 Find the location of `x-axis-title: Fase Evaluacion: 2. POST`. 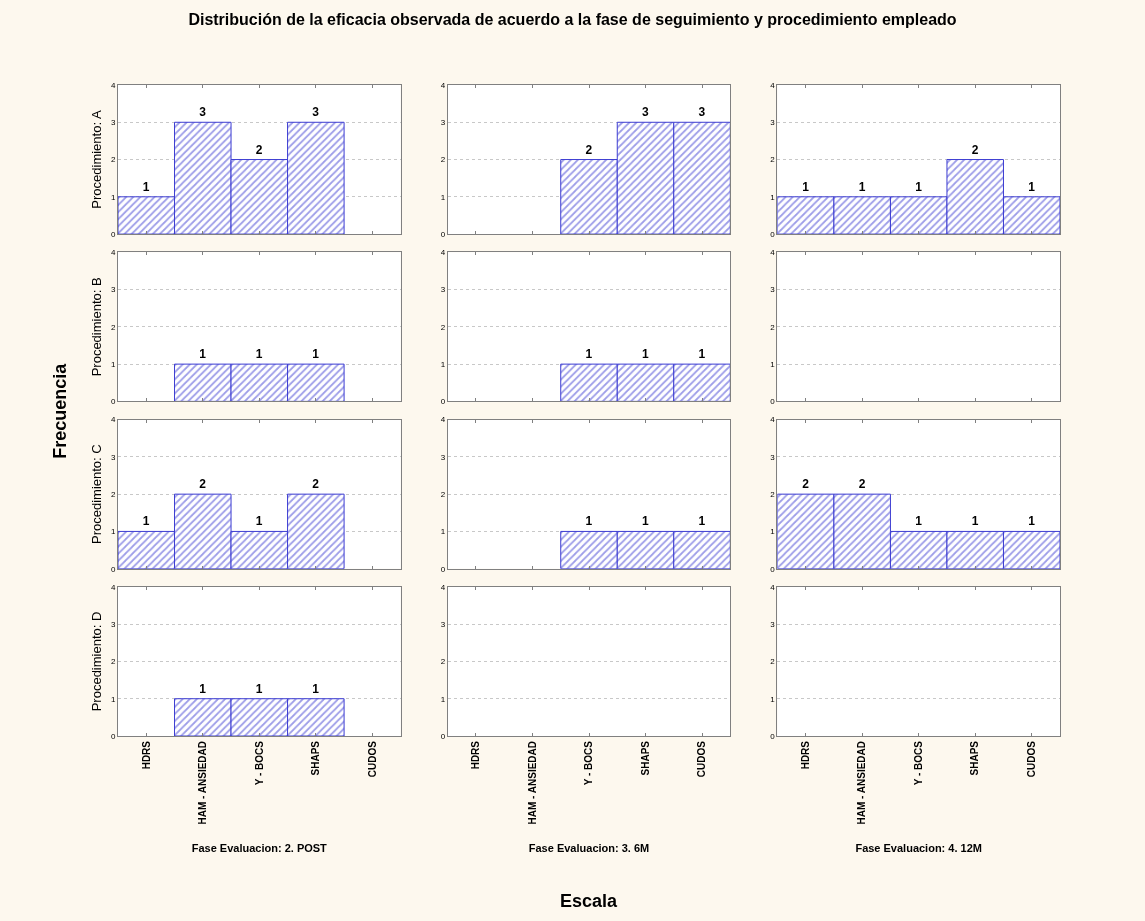

x-axis-title: Fase Evaluacion: 2. POST is located at coordinates (259, 847).